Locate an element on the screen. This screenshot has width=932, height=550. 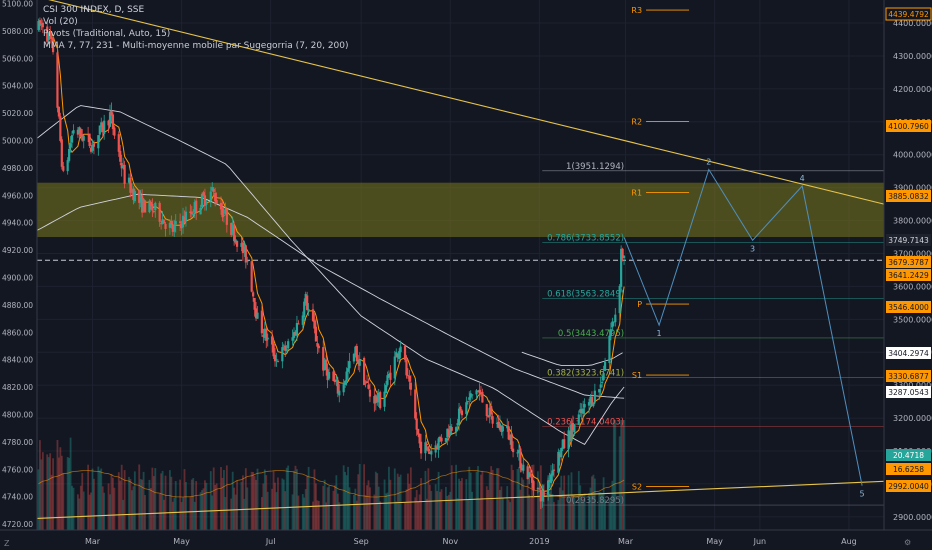
price-tag-label: 2992.0040 is located at coordinates (908, 486).